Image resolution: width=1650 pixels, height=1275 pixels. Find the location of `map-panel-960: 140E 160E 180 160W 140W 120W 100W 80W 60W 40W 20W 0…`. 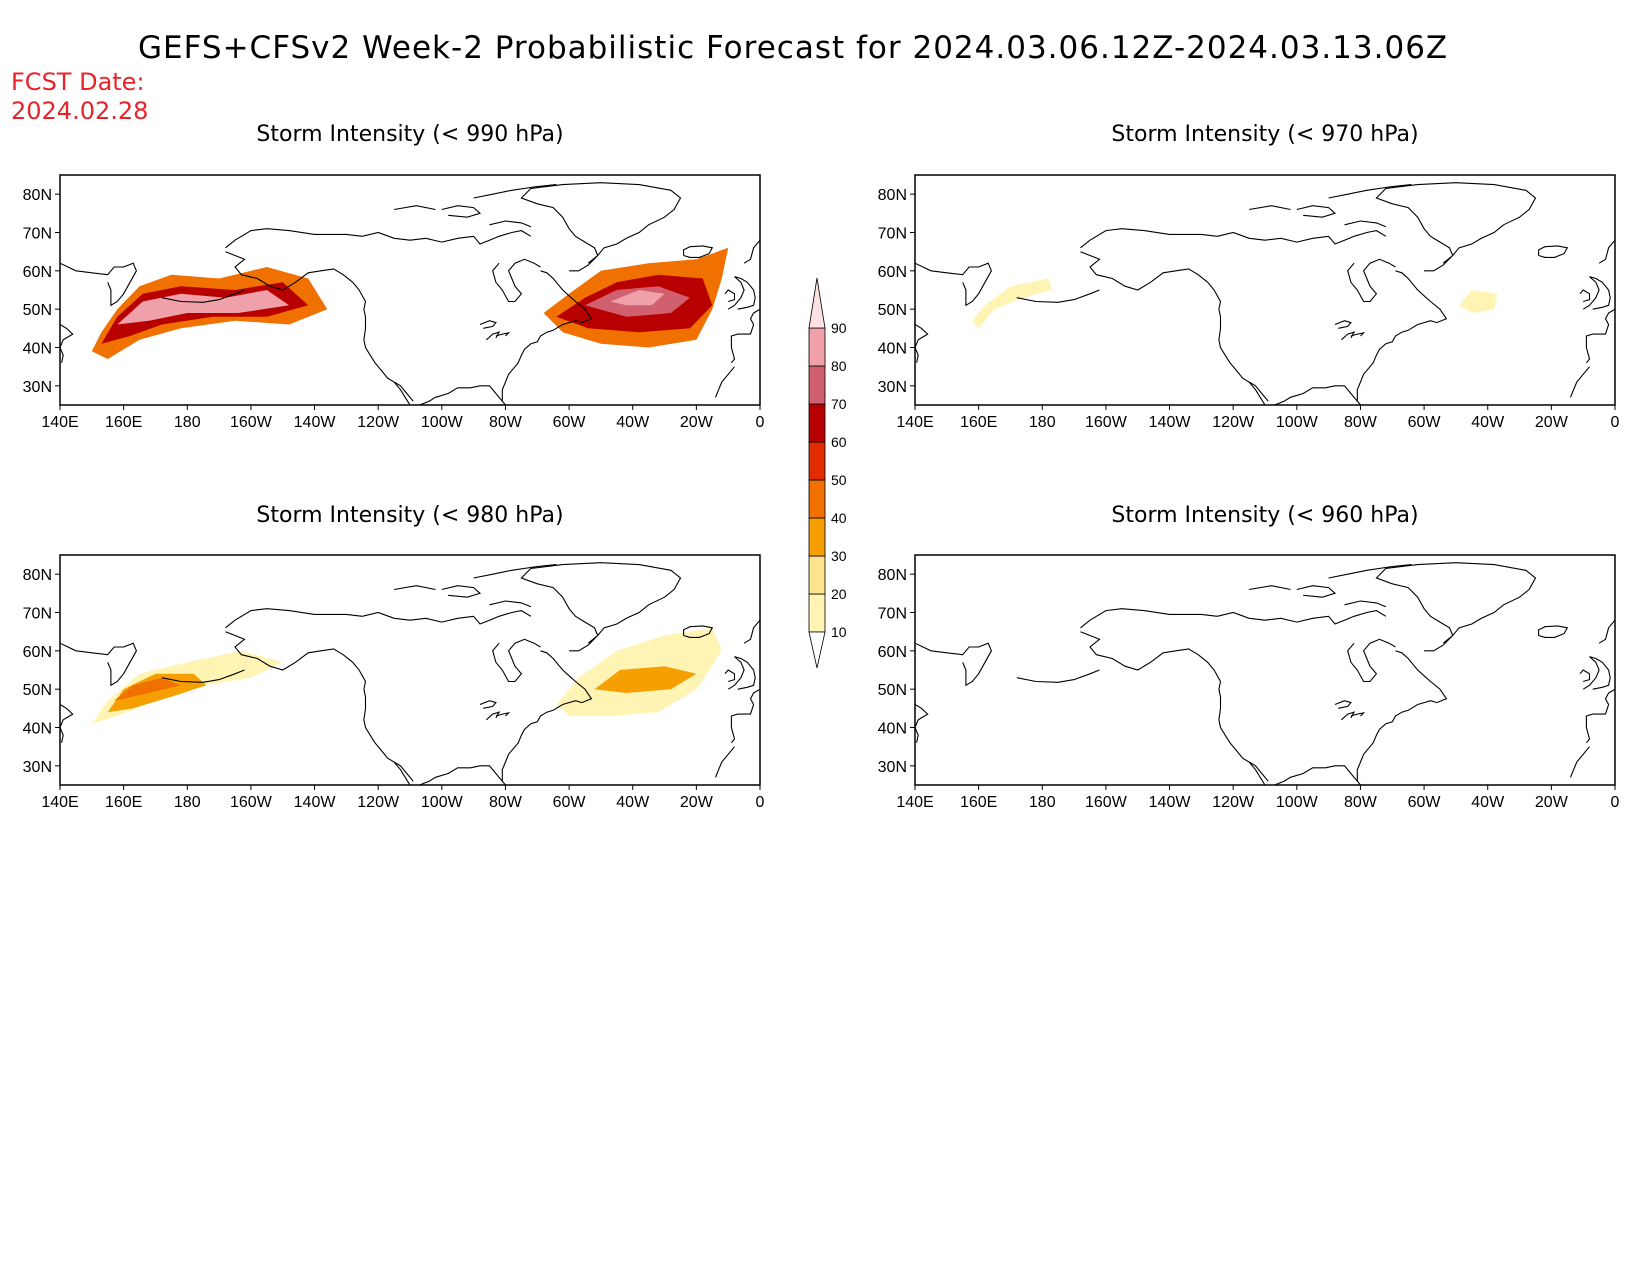

map-panel-960: 140E 160E 180 160W 140W 120W 100W 80W 60W 40W 20W 0… is located at coordinates (1245, 685).